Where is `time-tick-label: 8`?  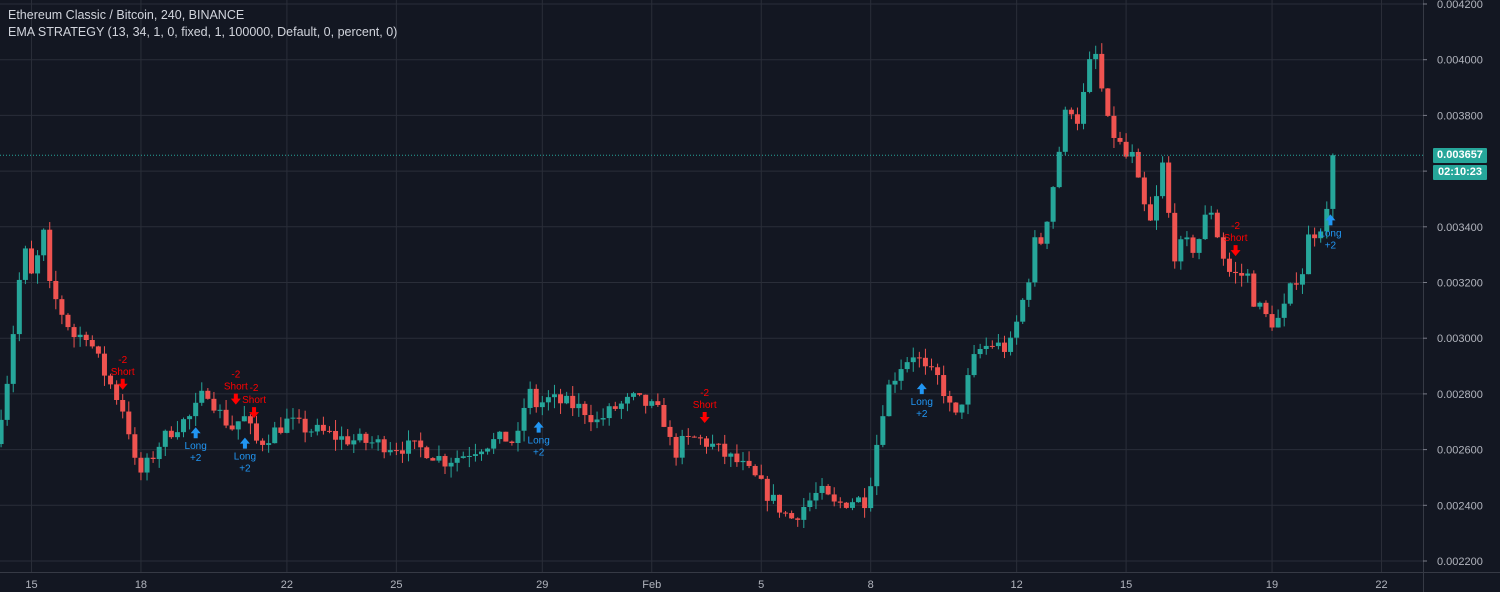
time-tick-label: 8 is located at coordinates (871, 585).